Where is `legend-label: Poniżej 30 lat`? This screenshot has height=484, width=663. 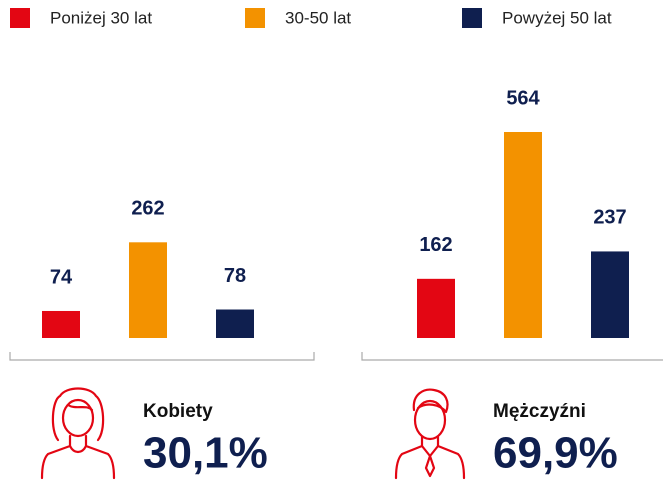
legend-label: Poniżej 30 lat is located at coordinates (101, 17).